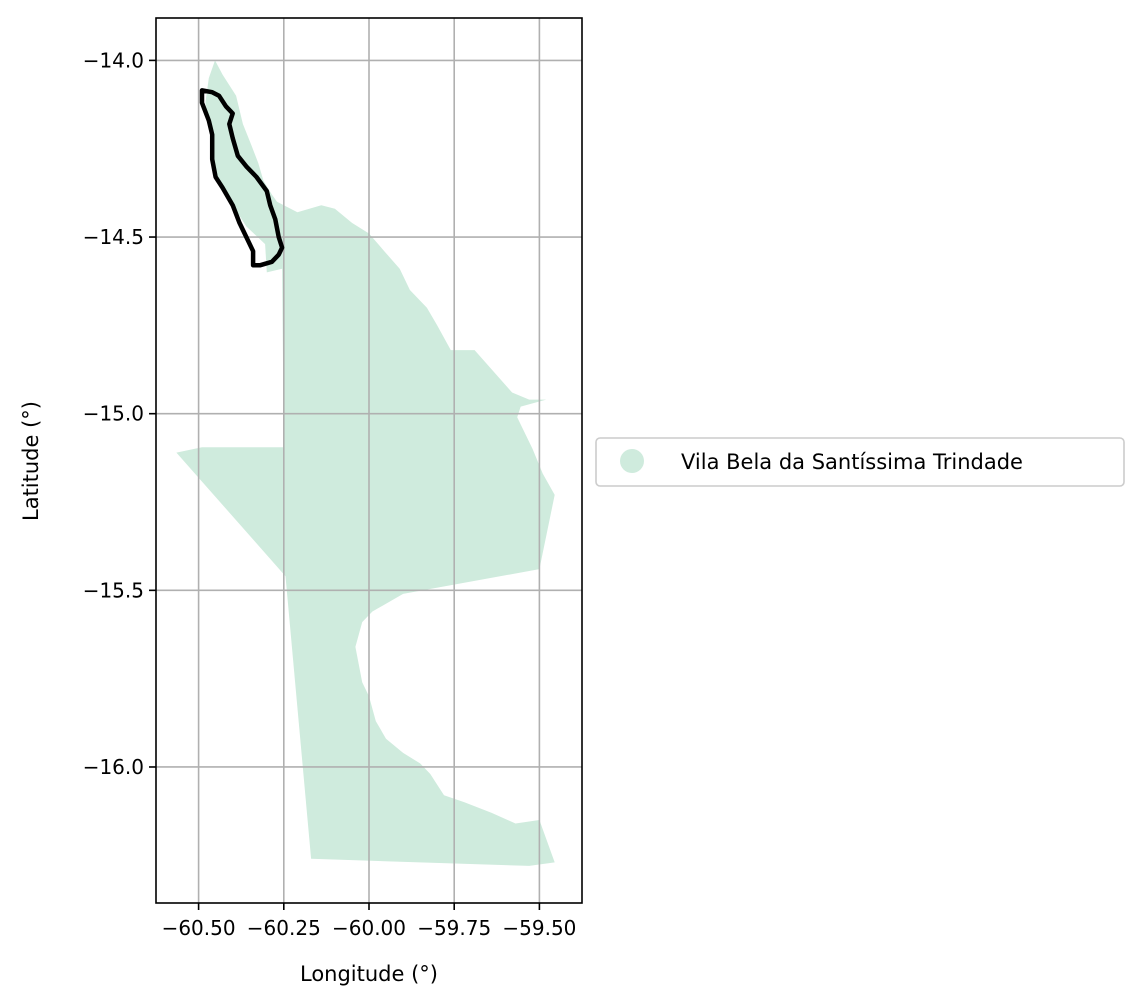 The height and width of the screenshot is (1006, 1144). I want to click on x-tick-label: −60.00, so click(369, 928).